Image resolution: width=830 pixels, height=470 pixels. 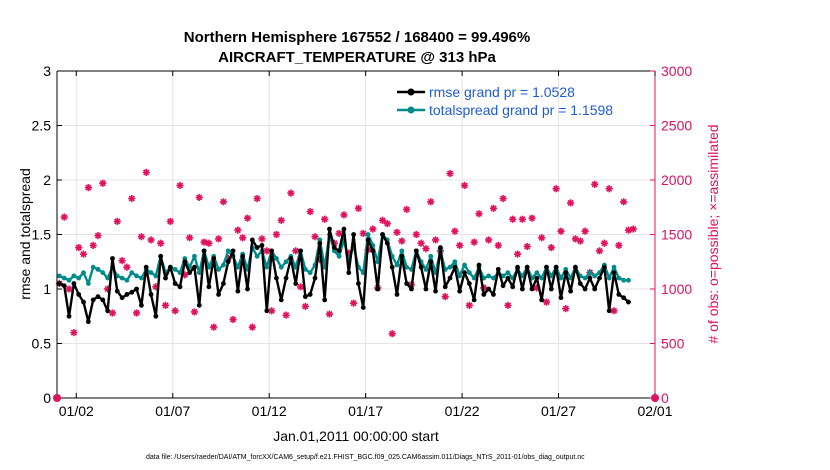 What do you see at coordinates (357, 57) in the screenshot?
I see `chart-title-line2: AIRCRAFT_TEMPERATURE @ 313 hPa` at bounding box center [357, 57].